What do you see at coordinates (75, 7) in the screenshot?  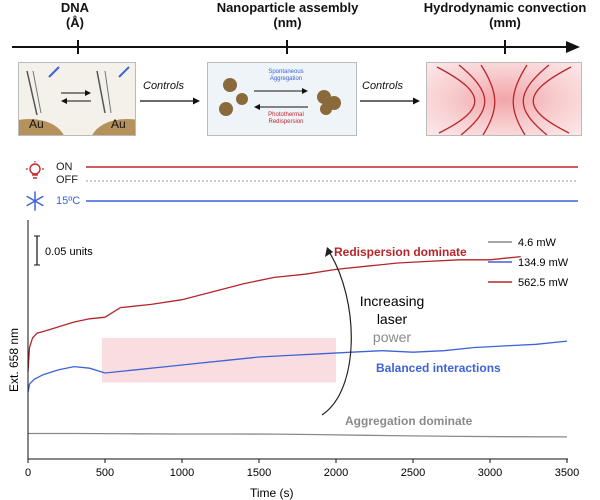 I see `scale-title-dna-line1: DNA` at bounding box center [75, 7].